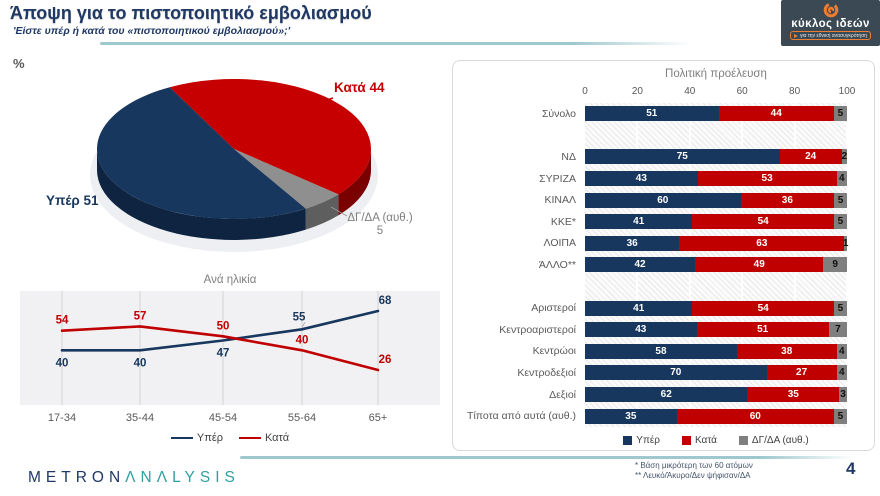  Describe the element at coordinates (650, 136) in the screenshot. I see `bar-row-spacer` at that location.